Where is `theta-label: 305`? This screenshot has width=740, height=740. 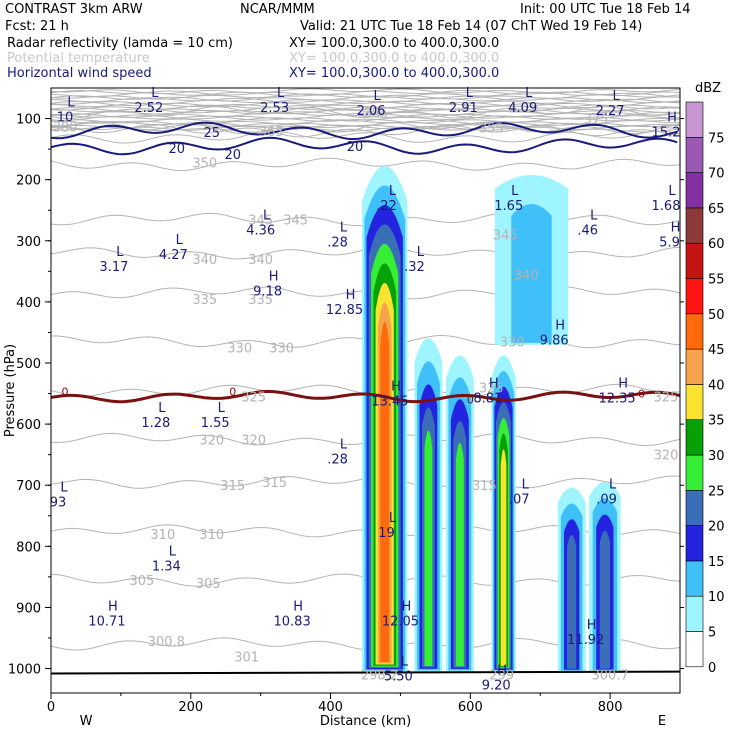
theta-label: 305 is located at coordinates (208, 584).